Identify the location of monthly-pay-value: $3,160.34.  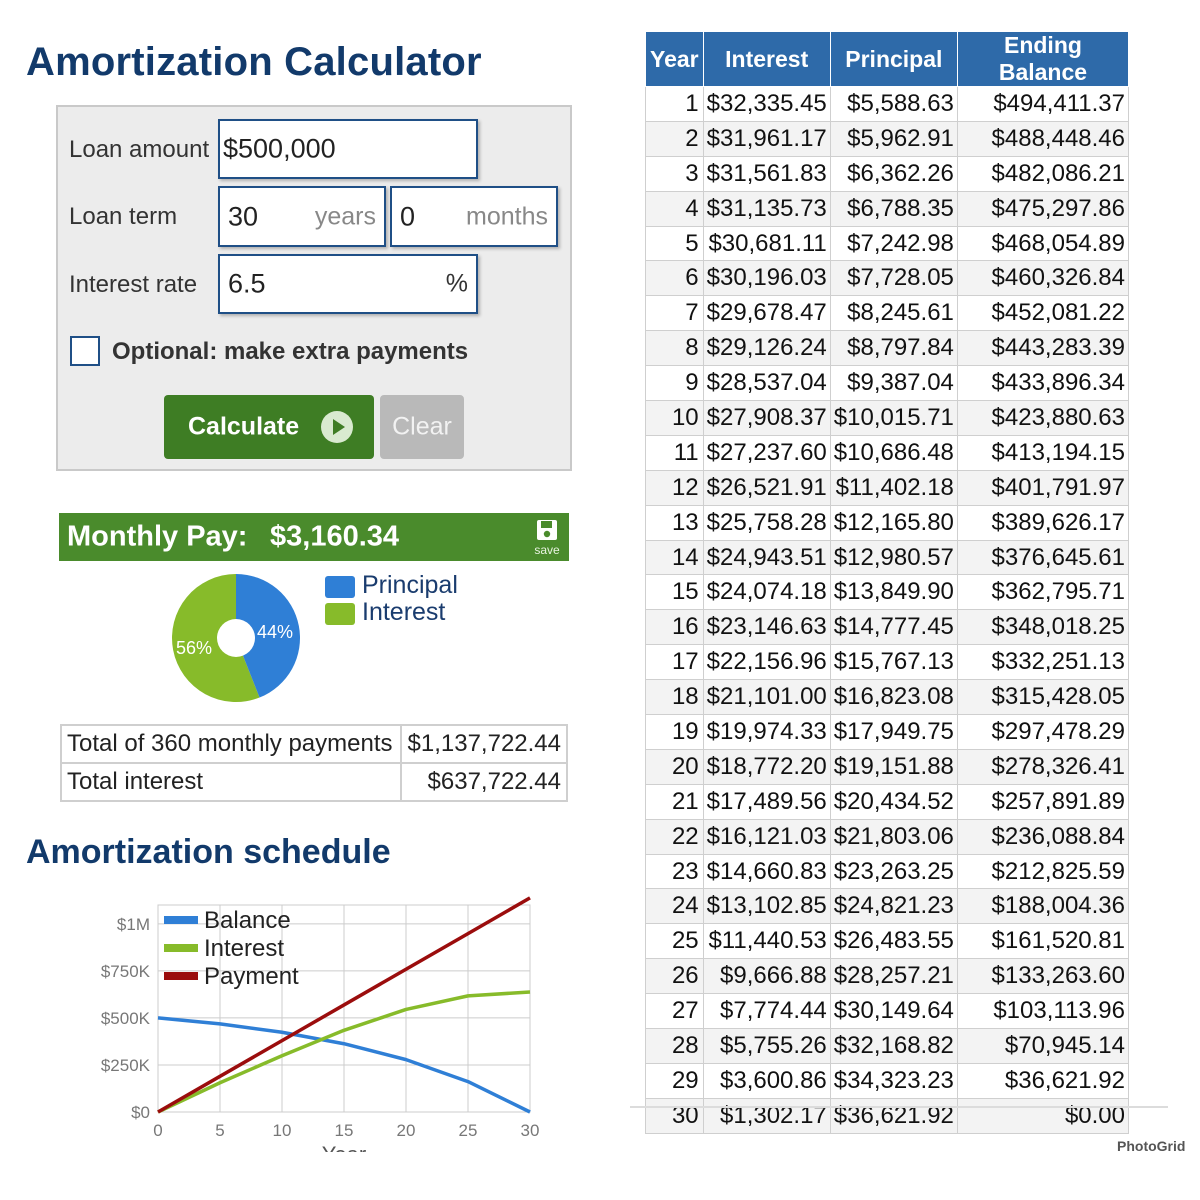
(335, 536).